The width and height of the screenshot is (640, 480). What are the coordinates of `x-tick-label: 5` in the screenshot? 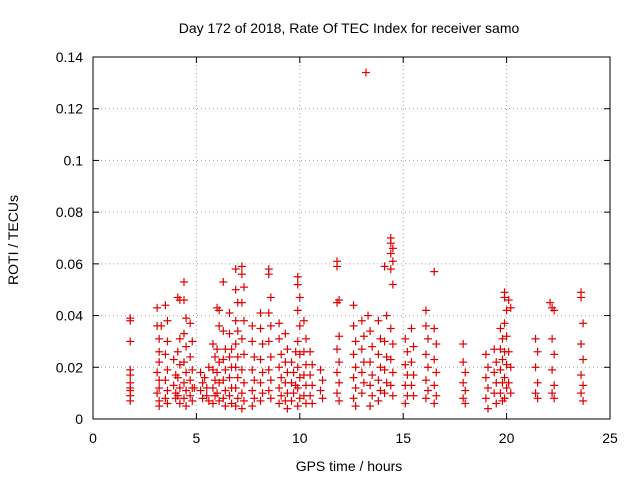 It's located at (197, 438).